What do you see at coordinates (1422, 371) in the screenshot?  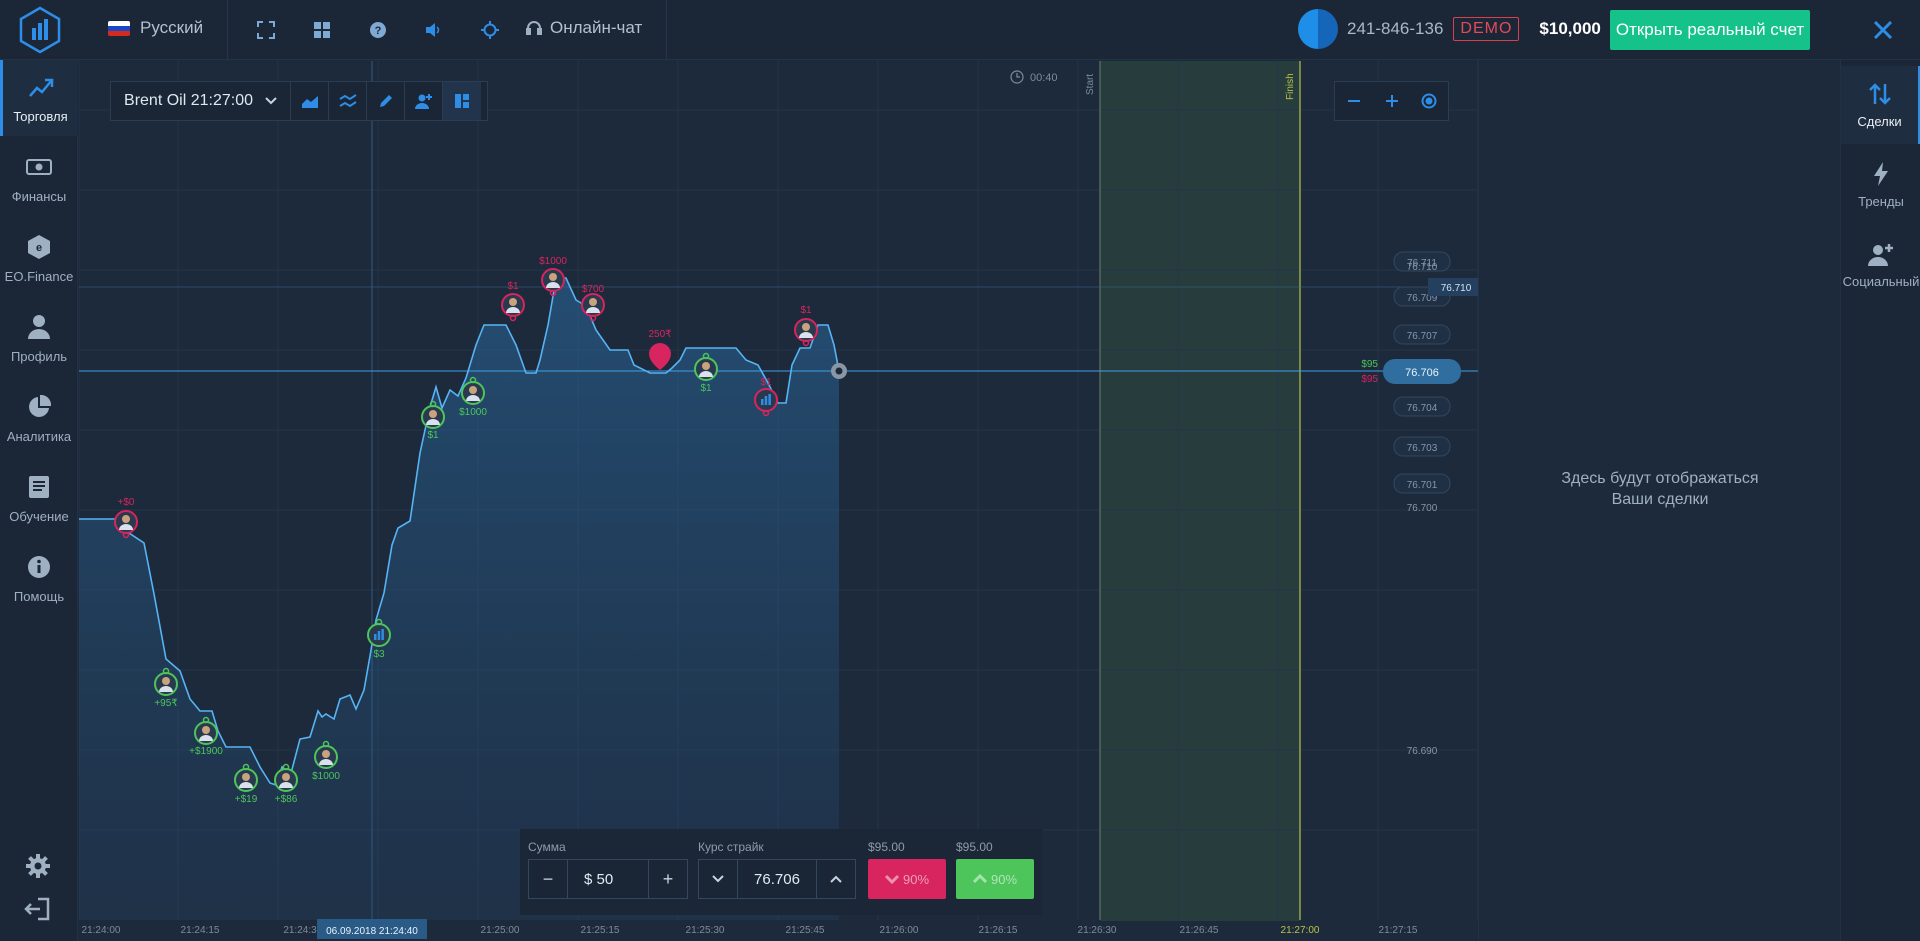 I see `current-price-tag` at bounding box center [1422, 371].